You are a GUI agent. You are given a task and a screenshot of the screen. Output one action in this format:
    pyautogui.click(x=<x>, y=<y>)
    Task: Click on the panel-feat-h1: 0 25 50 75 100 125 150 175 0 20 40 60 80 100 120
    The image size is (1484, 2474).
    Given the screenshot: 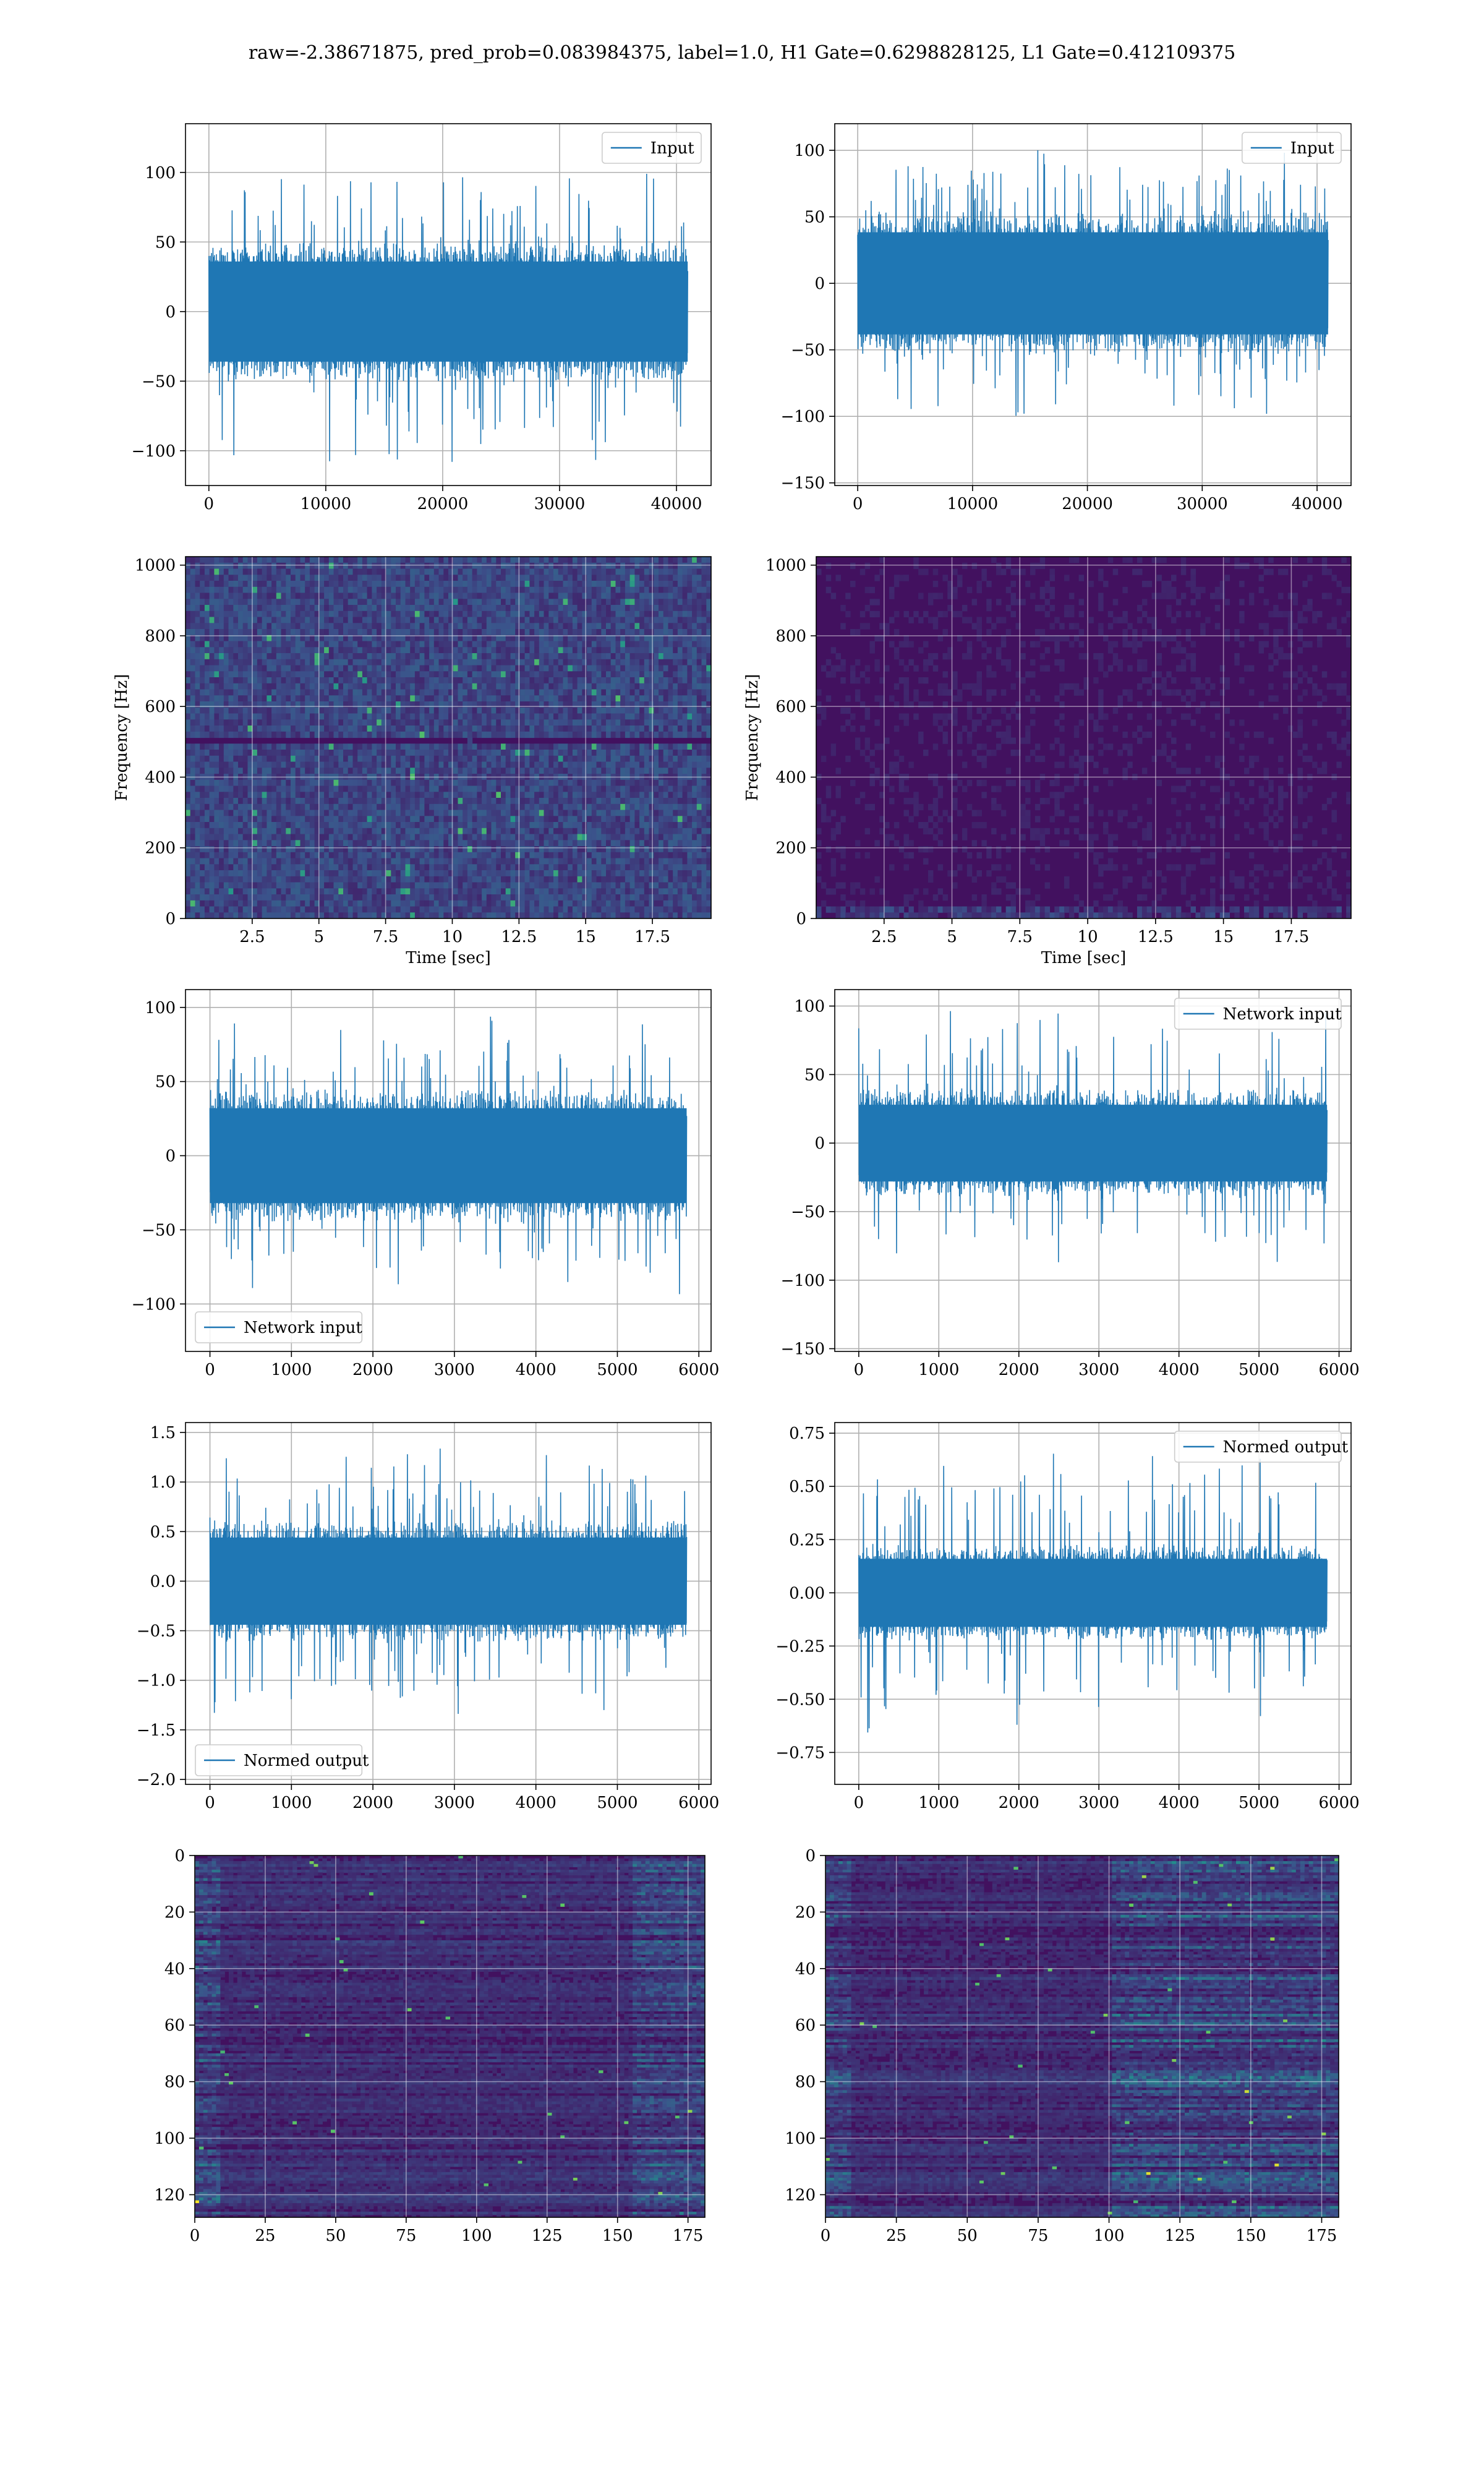 What is the action you would take?
    pyautogui.click(x=430, y=2046)
    